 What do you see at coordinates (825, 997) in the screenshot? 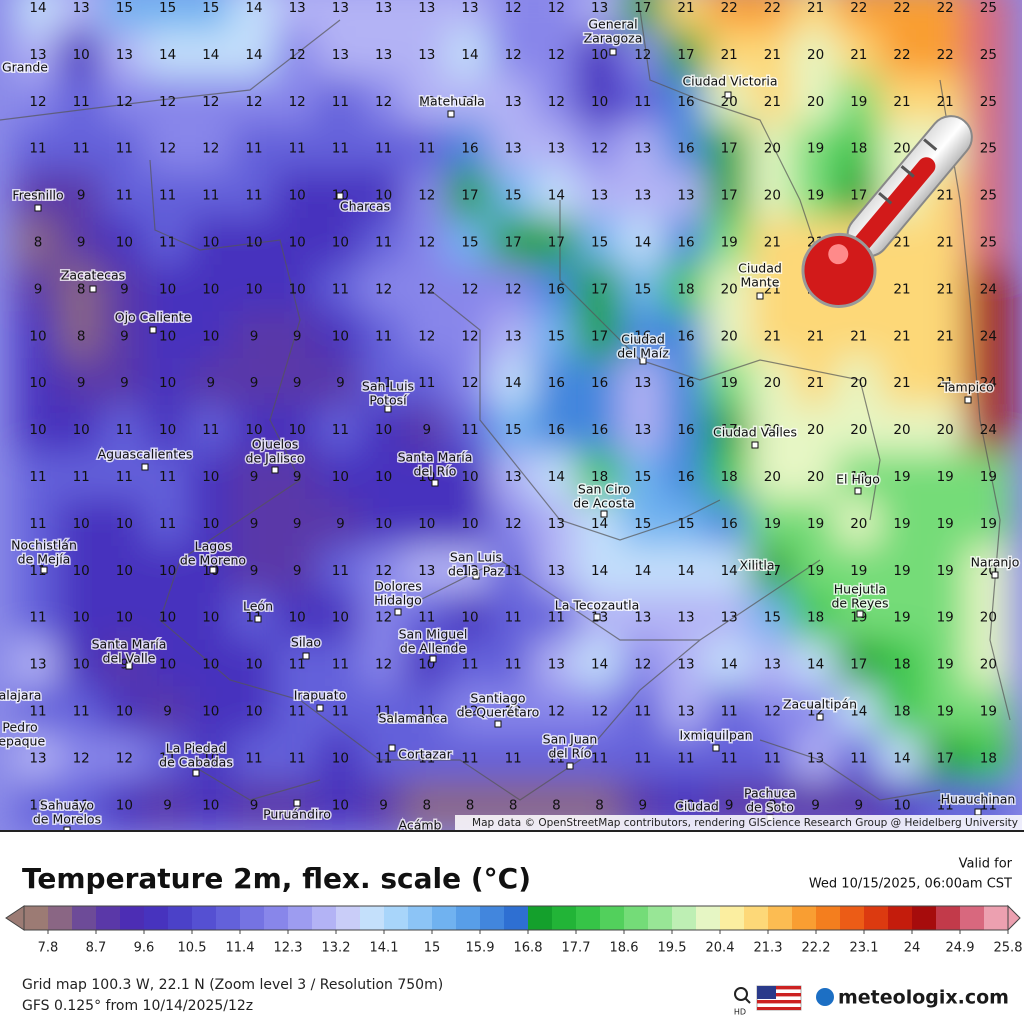
I see `brand-logo` at bounding box center [825, 997].